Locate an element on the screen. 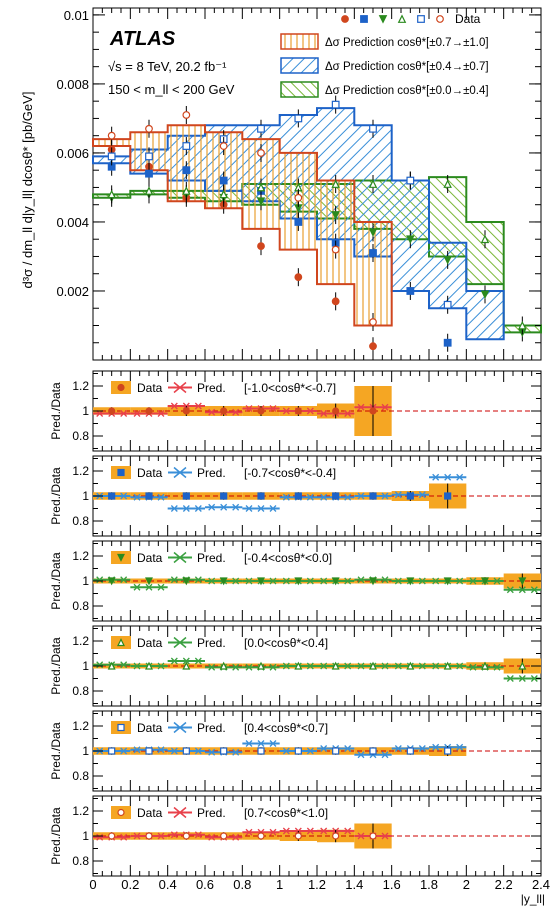 The width and height of the screenshot is (553, 908). x-tick-label: 1.8 is located at coordinates (429, 884).